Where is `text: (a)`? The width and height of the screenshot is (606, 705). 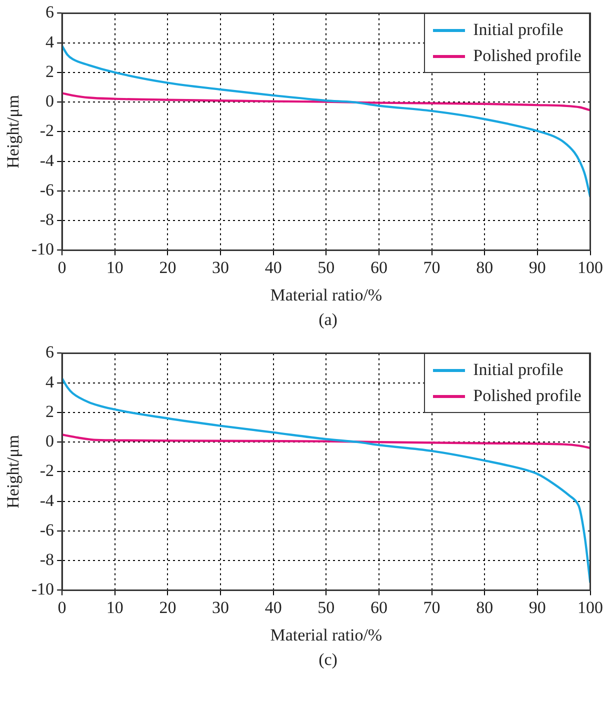
text: (a) is located at coordinates (328, 320).